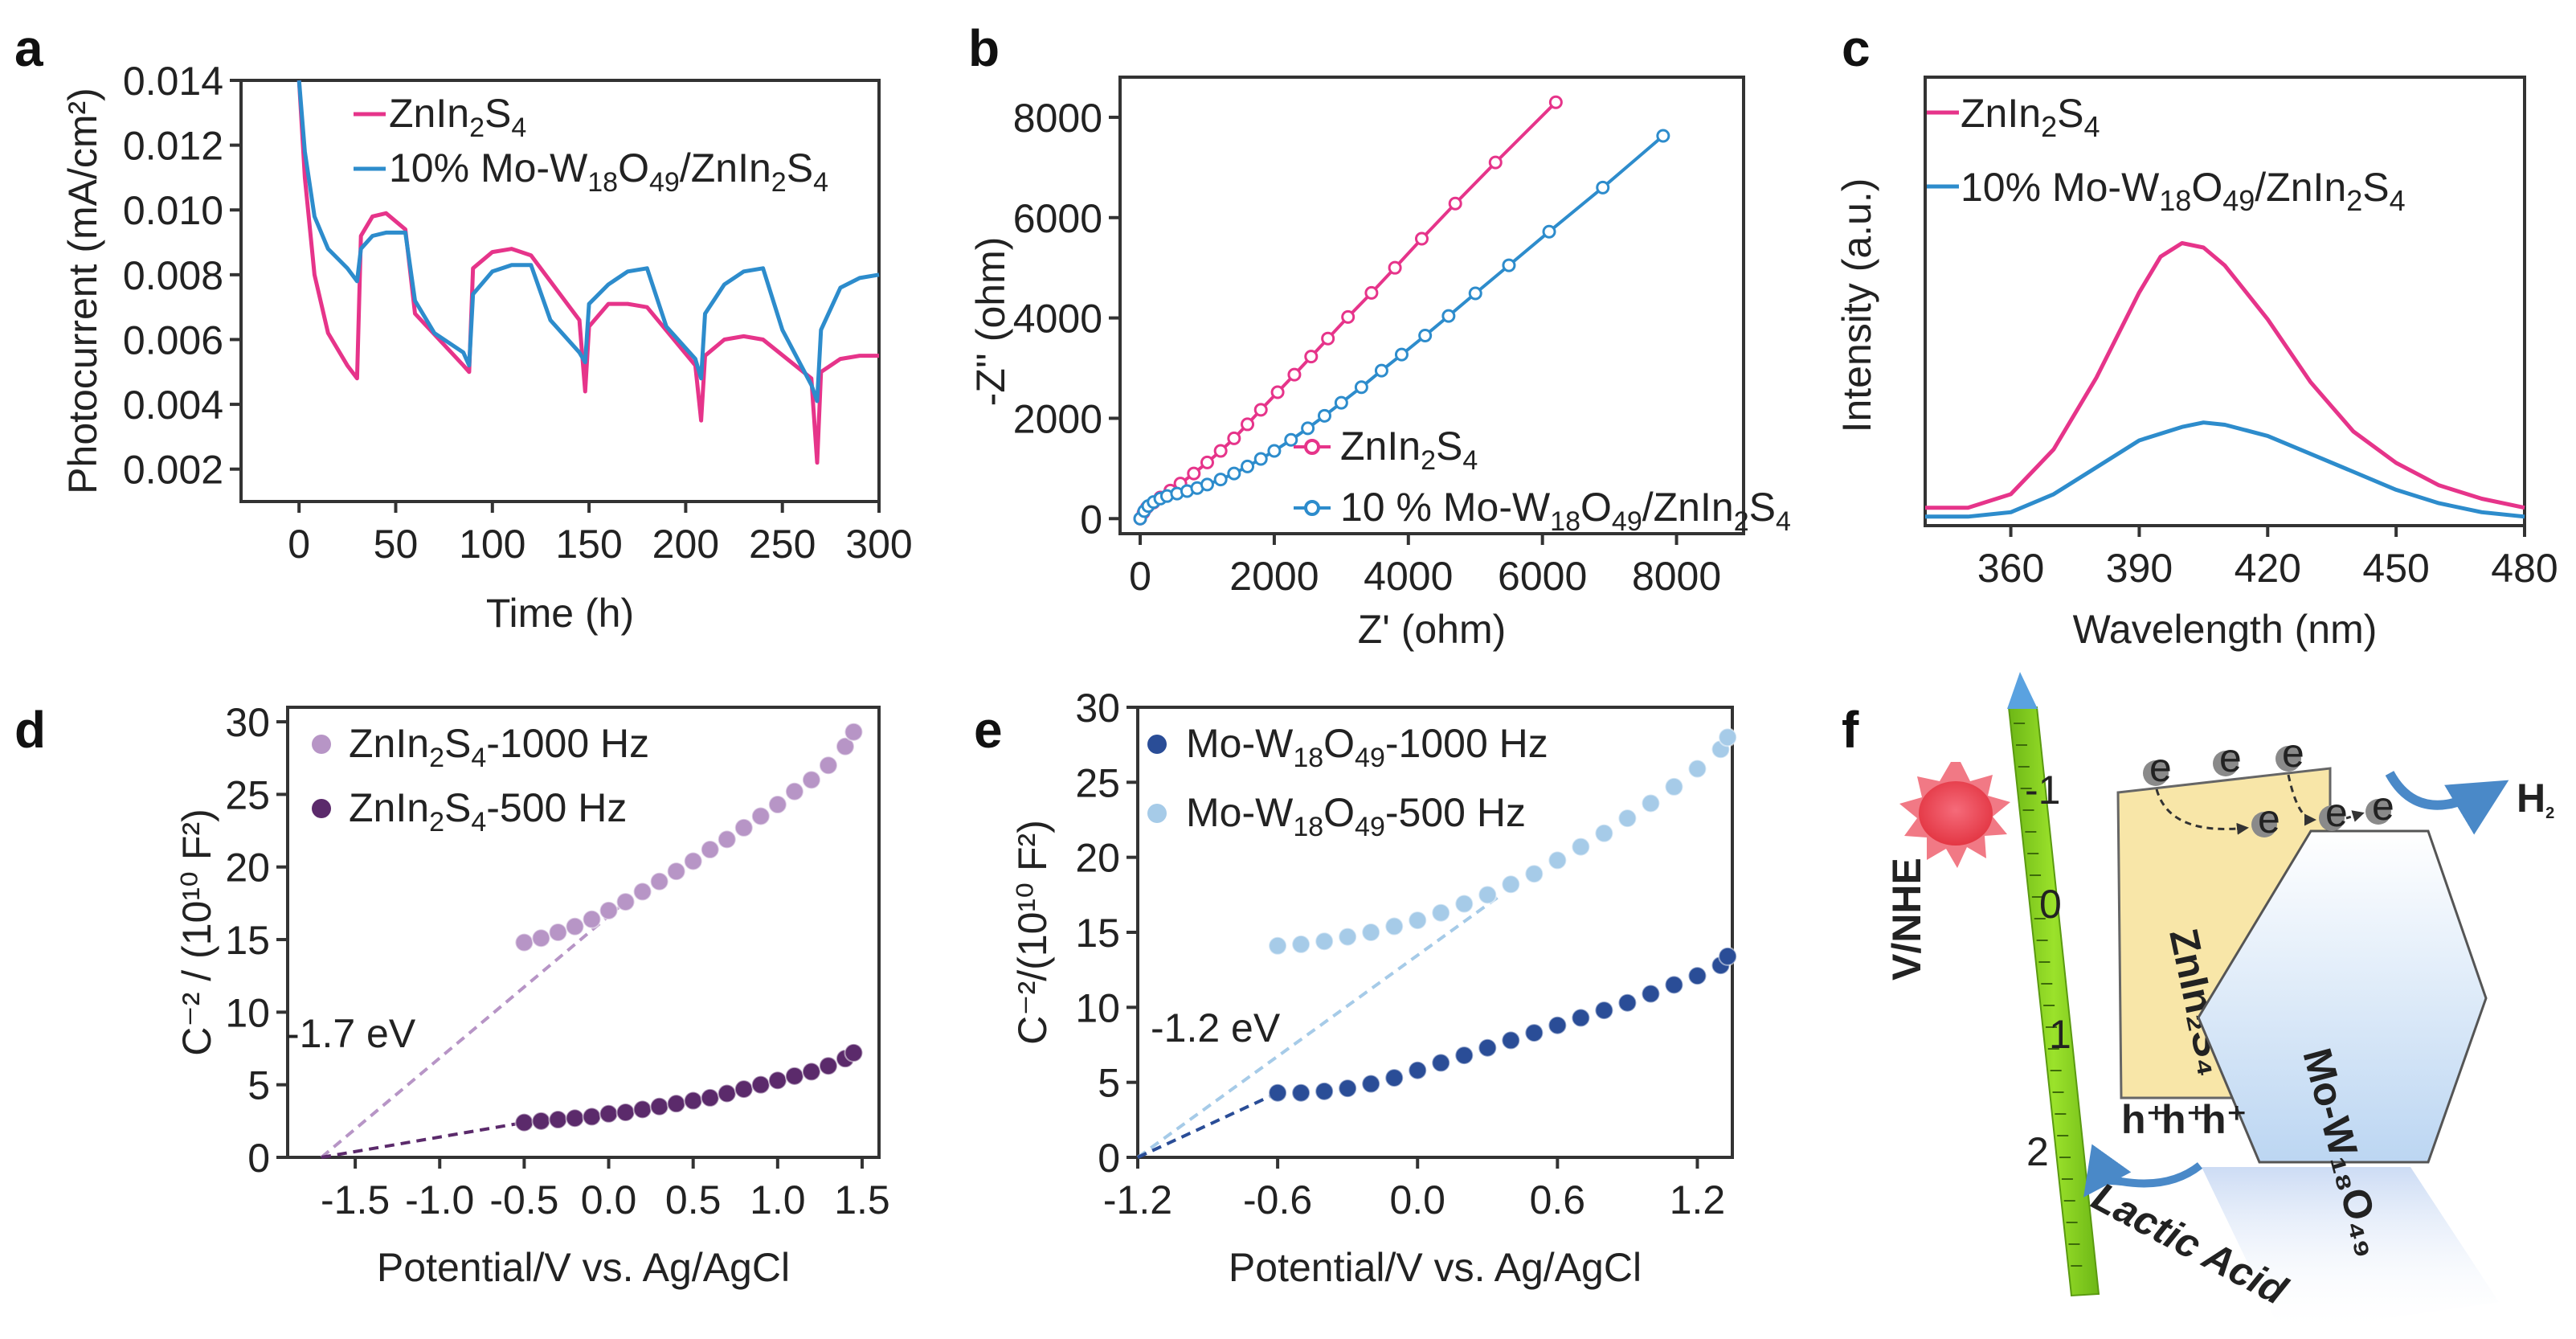 This screenshot has width=2576, height=1339. Describe the element at coordinates (1432, 629) in the screenshot. I see `x-axis-label-b: Z' (ohm)` at that location.